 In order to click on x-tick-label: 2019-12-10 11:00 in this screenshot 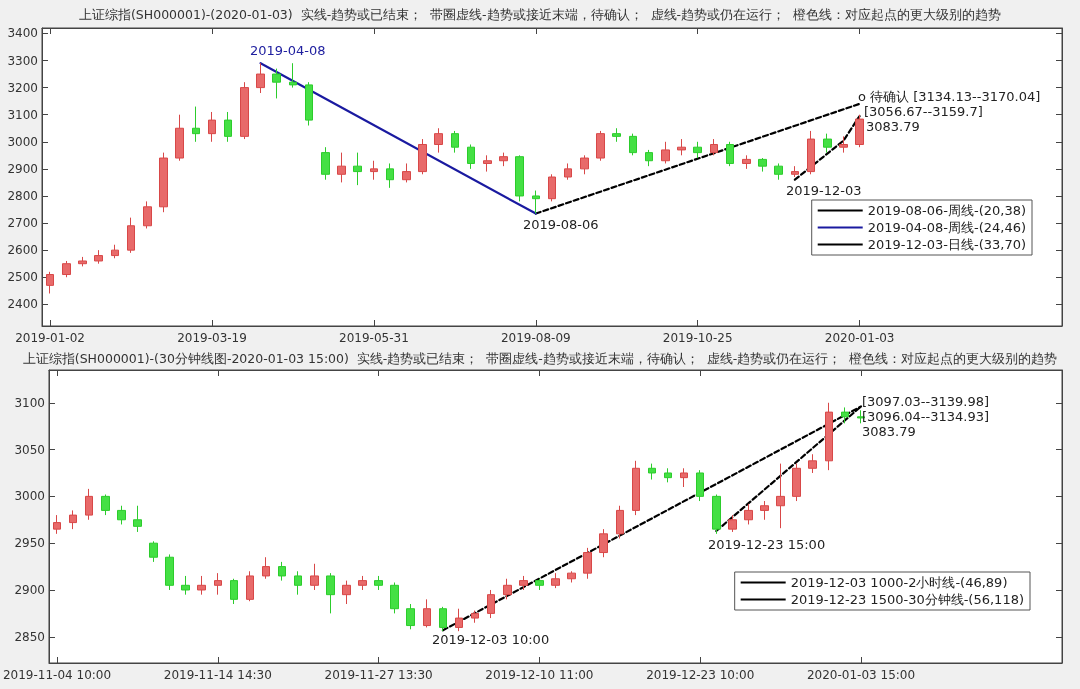, I will do `click(539, 675)`.